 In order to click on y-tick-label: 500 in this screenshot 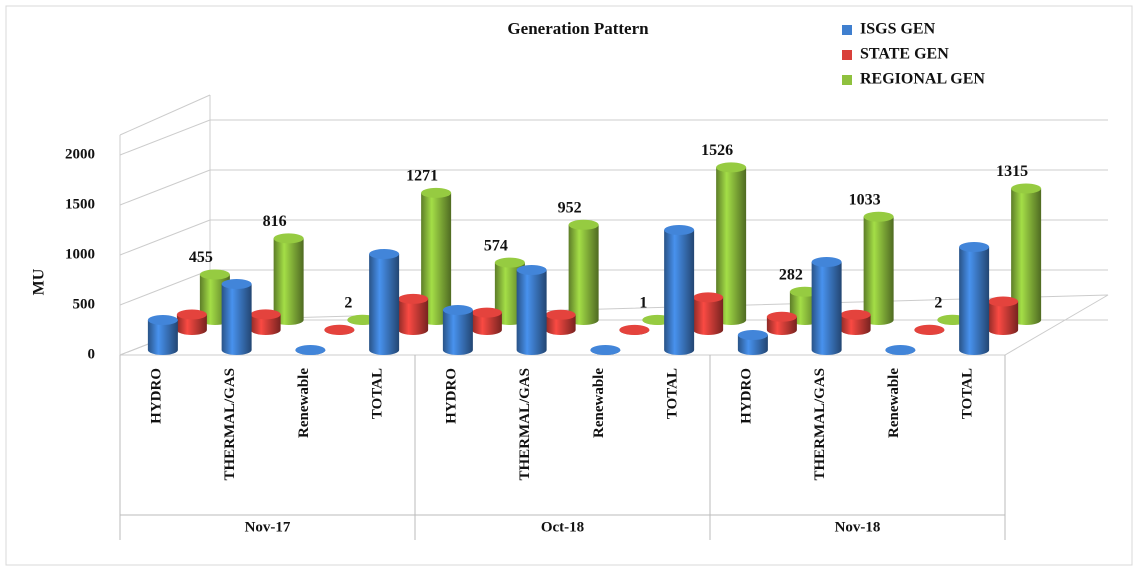, I will do `click(84, 304)`.